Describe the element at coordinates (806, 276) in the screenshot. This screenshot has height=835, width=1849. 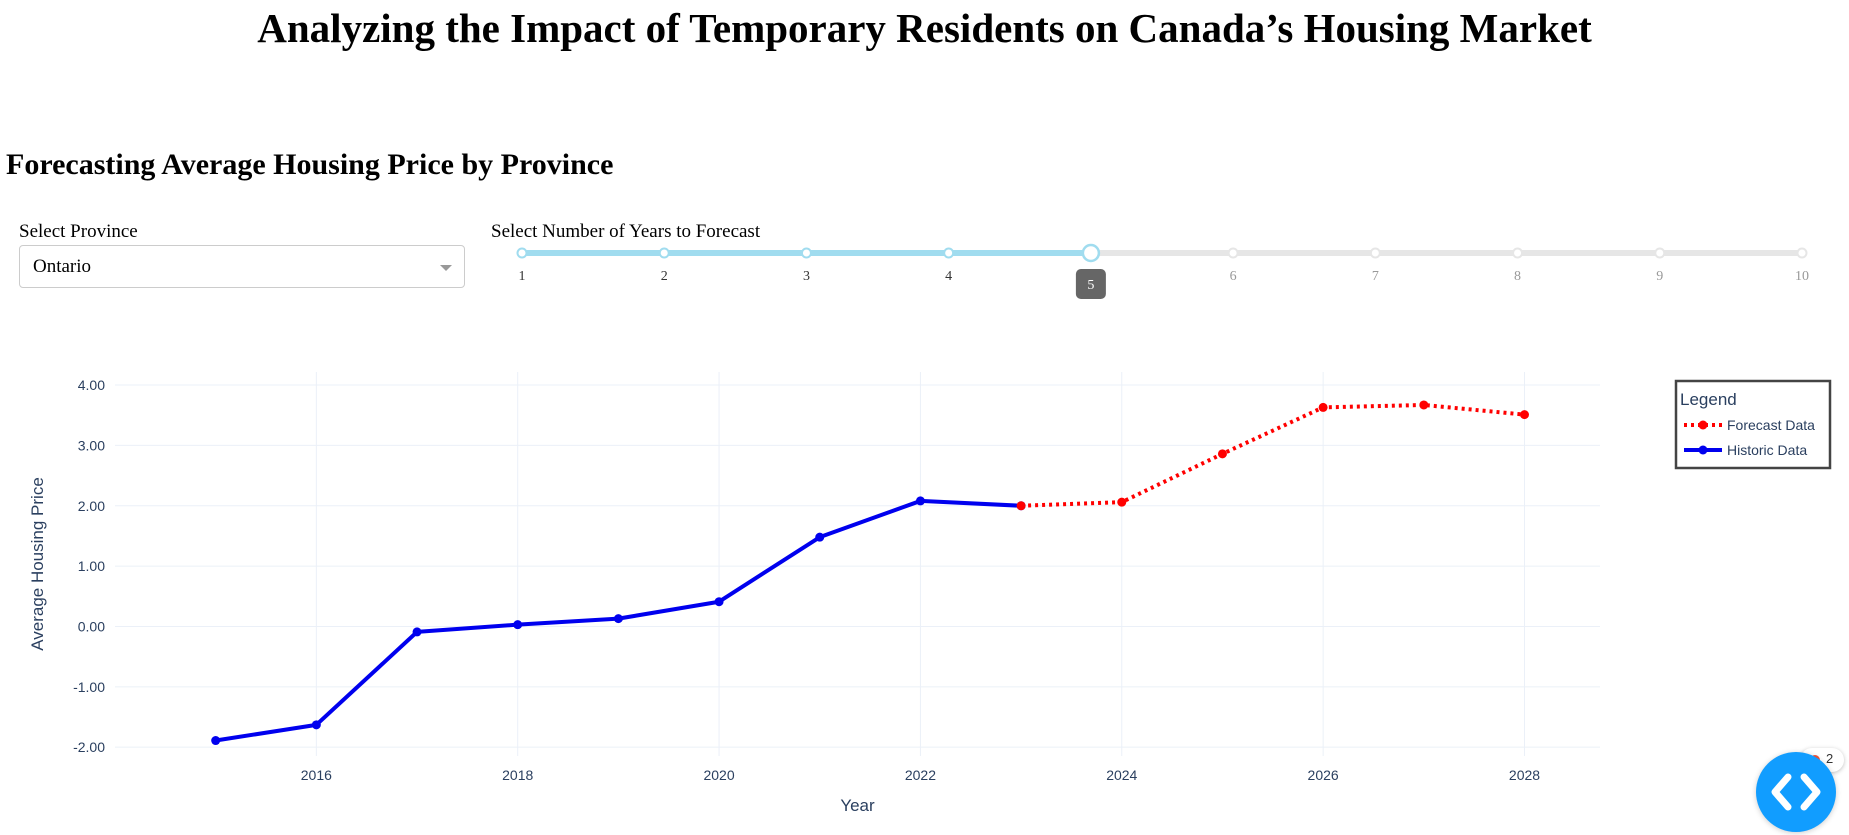
I see `slider-mark-label: 3` at that location.